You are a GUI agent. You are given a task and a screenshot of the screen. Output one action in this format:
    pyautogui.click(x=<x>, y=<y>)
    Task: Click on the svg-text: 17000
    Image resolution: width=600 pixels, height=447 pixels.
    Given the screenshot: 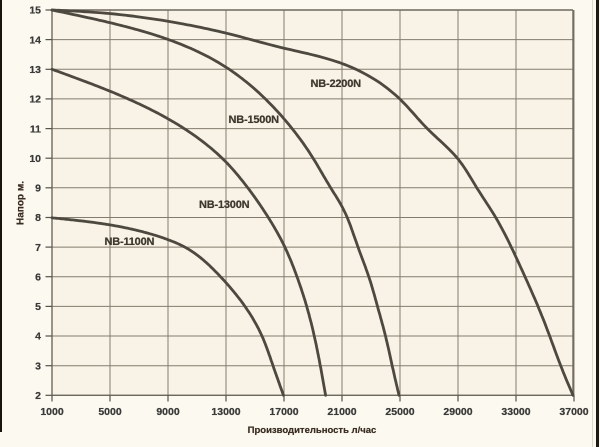 What is the action you would take?
    pyautogui.click(x=283, y=412)
    